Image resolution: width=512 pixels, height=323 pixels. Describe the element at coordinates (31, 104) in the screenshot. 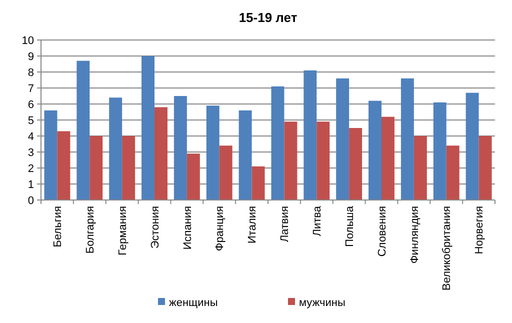

I see `y-tick-label: 6` at that location.